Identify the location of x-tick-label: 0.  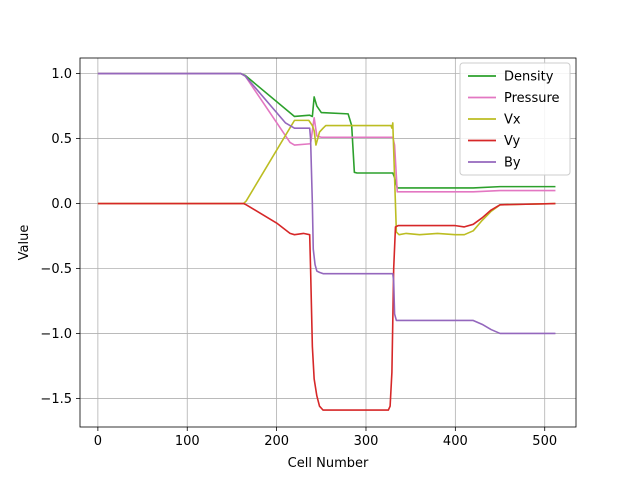
(98, 441).